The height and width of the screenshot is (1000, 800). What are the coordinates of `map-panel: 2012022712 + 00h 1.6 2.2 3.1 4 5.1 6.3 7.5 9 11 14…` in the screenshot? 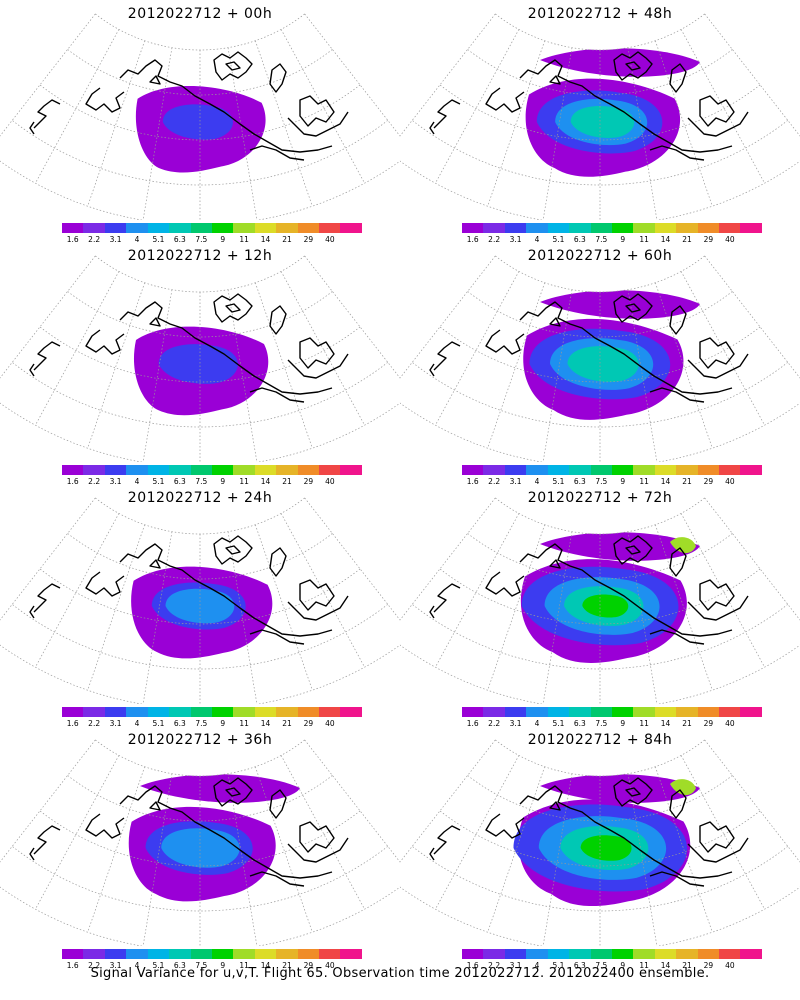 It's located at (200, 122).